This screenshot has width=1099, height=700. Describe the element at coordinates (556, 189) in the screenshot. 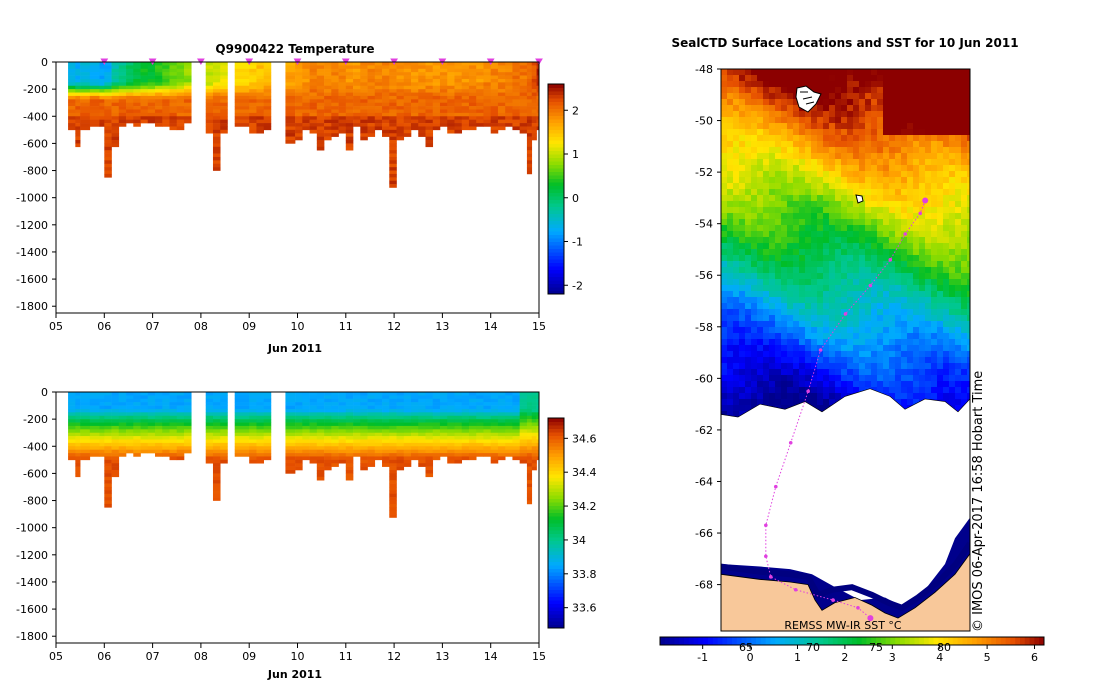

I see `colorbar-frame` at that location.